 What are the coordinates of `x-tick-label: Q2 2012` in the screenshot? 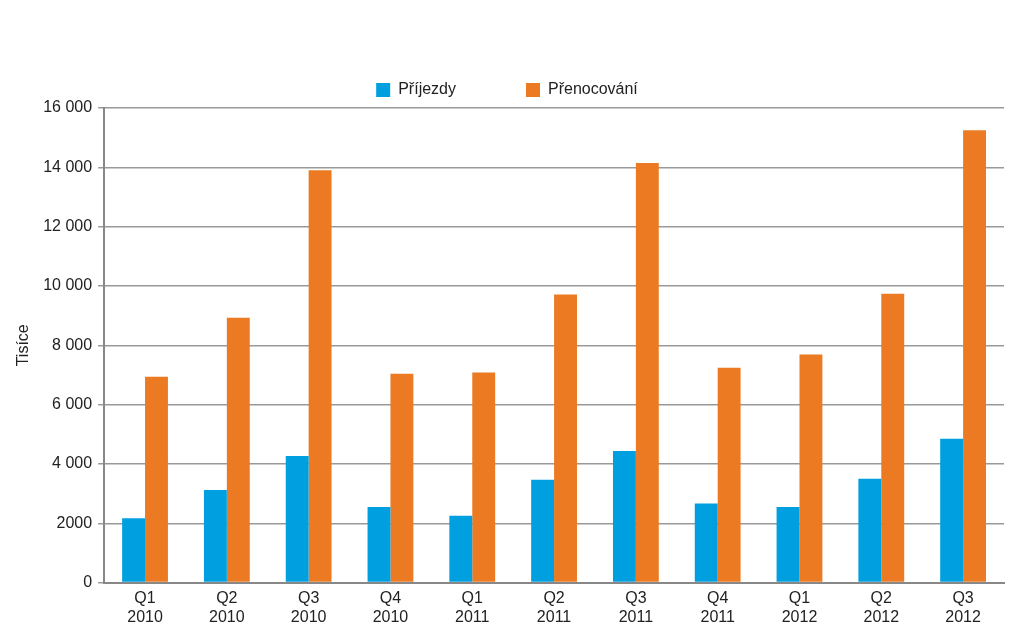 It's located at (881, 606).